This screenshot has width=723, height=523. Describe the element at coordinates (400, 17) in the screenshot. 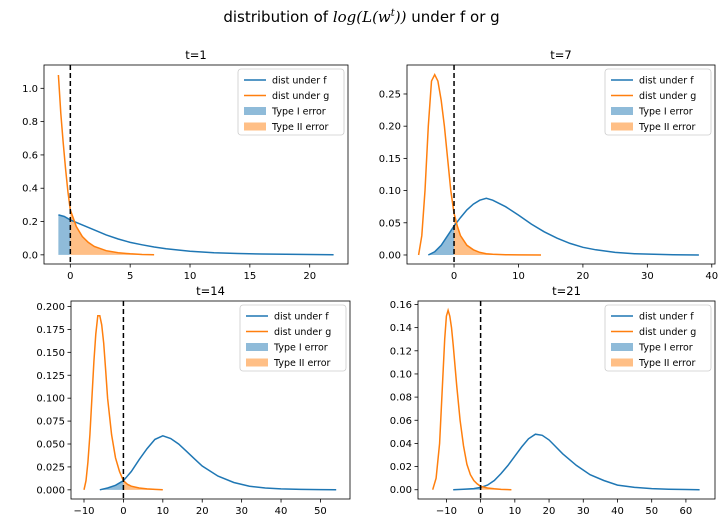

I see `suptitle-math-close: ))` at that location.